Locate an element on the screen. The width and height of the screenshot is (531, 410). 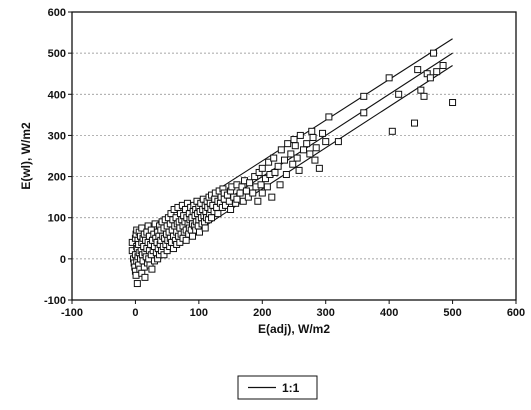
x-axis-title: E(adj), W/m2 is located at coordinates (294, 329).